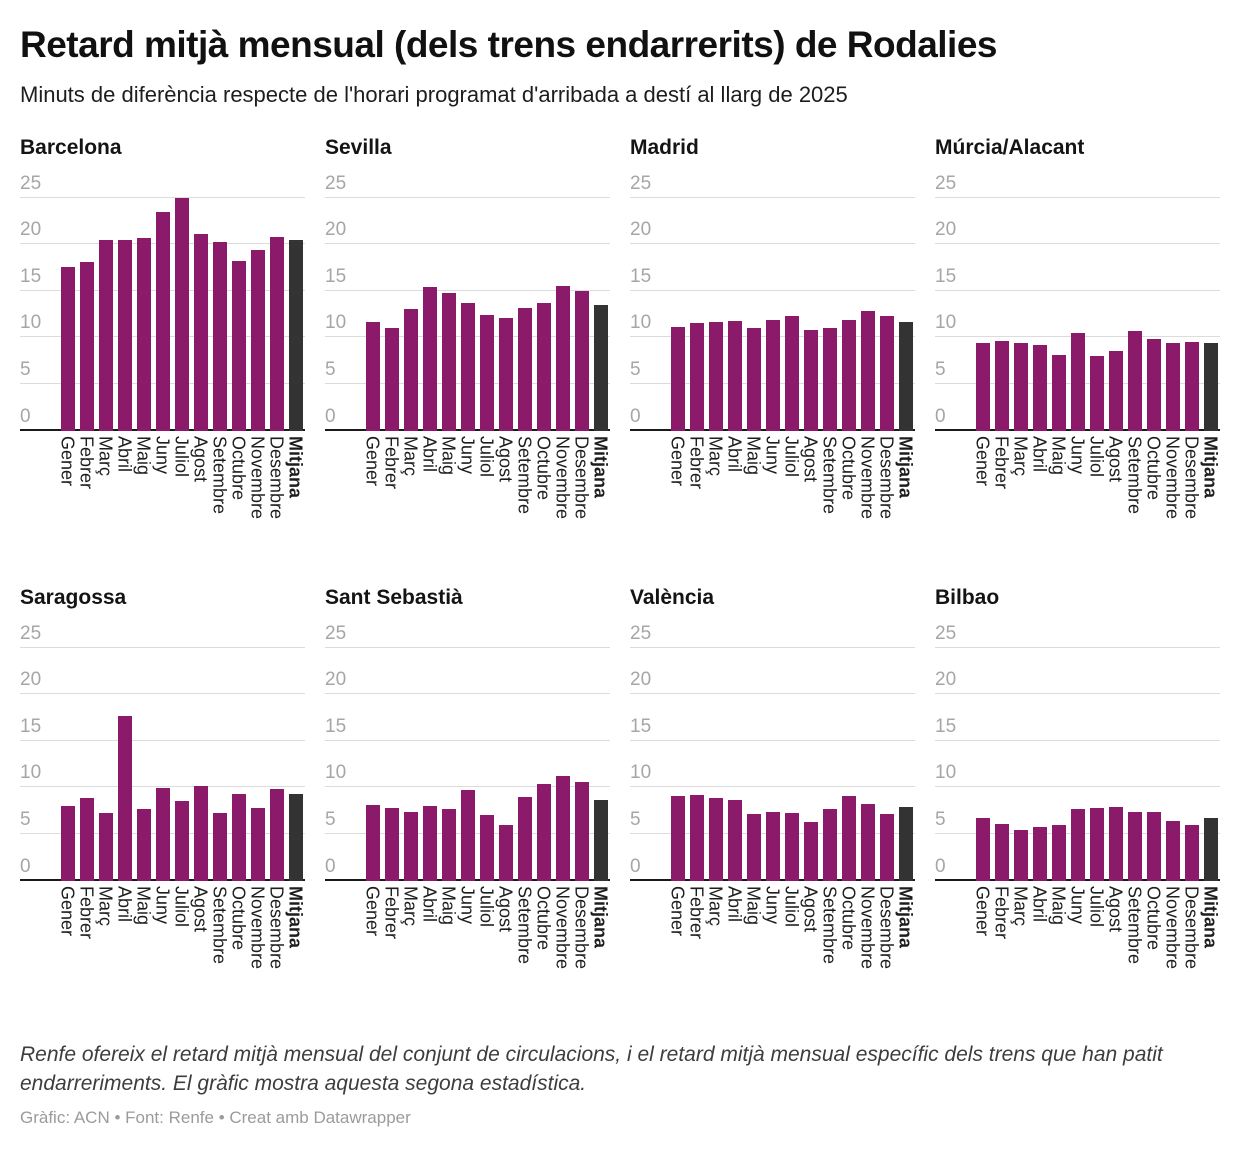 This screenshot has width=1240, height=1166. Describe the element at coordinates (276, 333) in the screenshot. I see `bar-barcelona-desembre` at that location.